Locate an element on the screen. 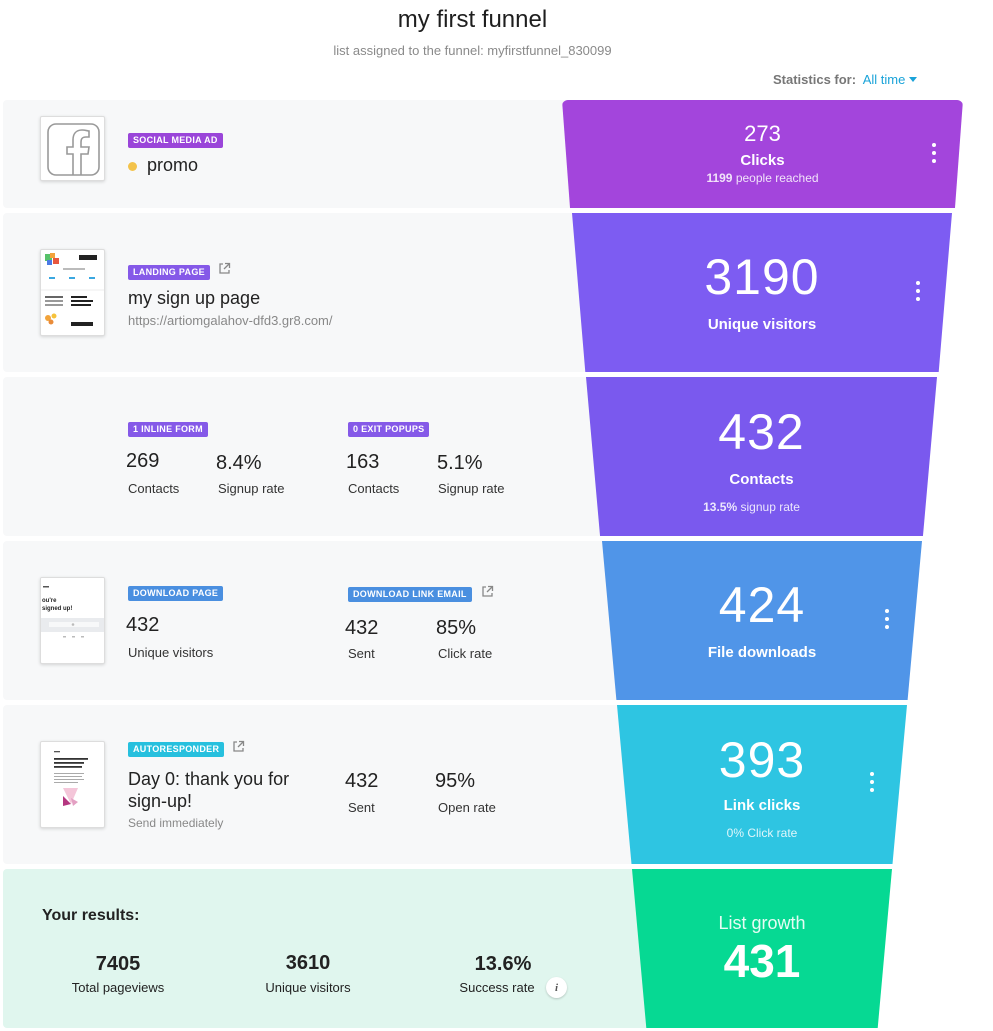  popup-contacts-value: 163 is located at coordinates (363, 462).